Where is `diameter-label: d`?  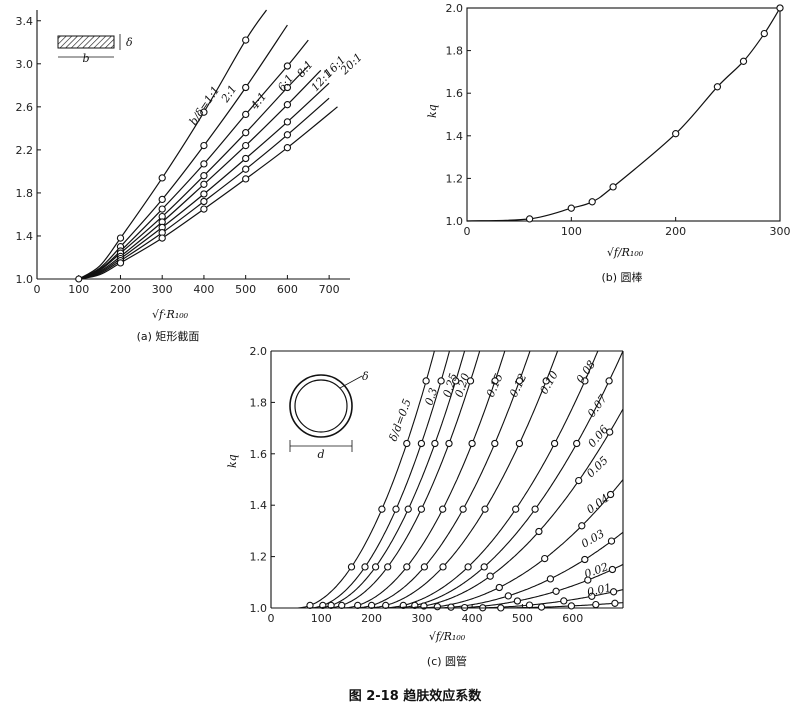
diameter-label: d is located at coordinates (320, 454).